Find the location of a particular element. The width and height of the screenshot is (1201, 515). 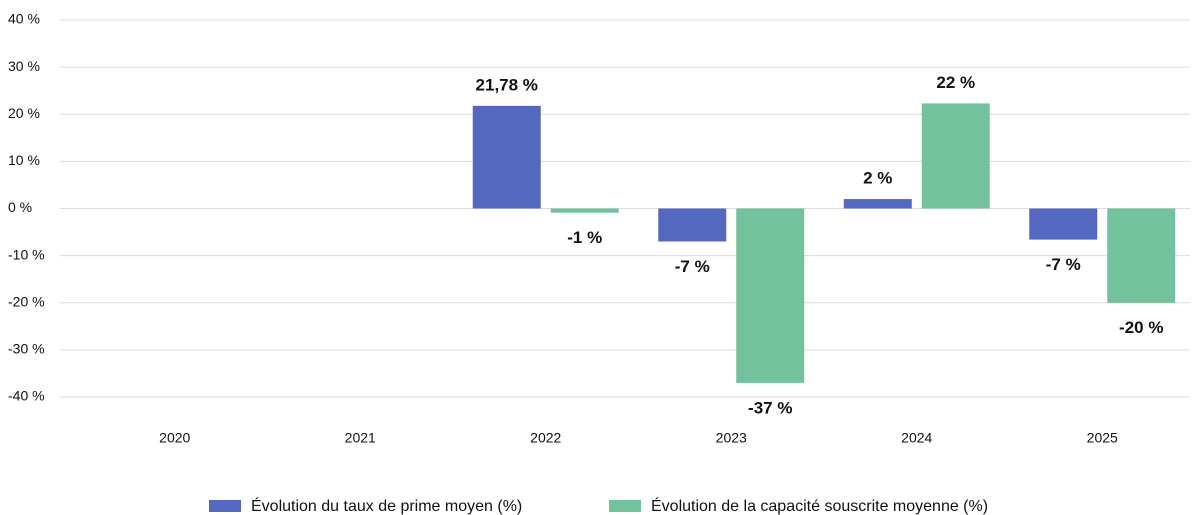

value-label: 22 % is located at coordinates (955, 82).